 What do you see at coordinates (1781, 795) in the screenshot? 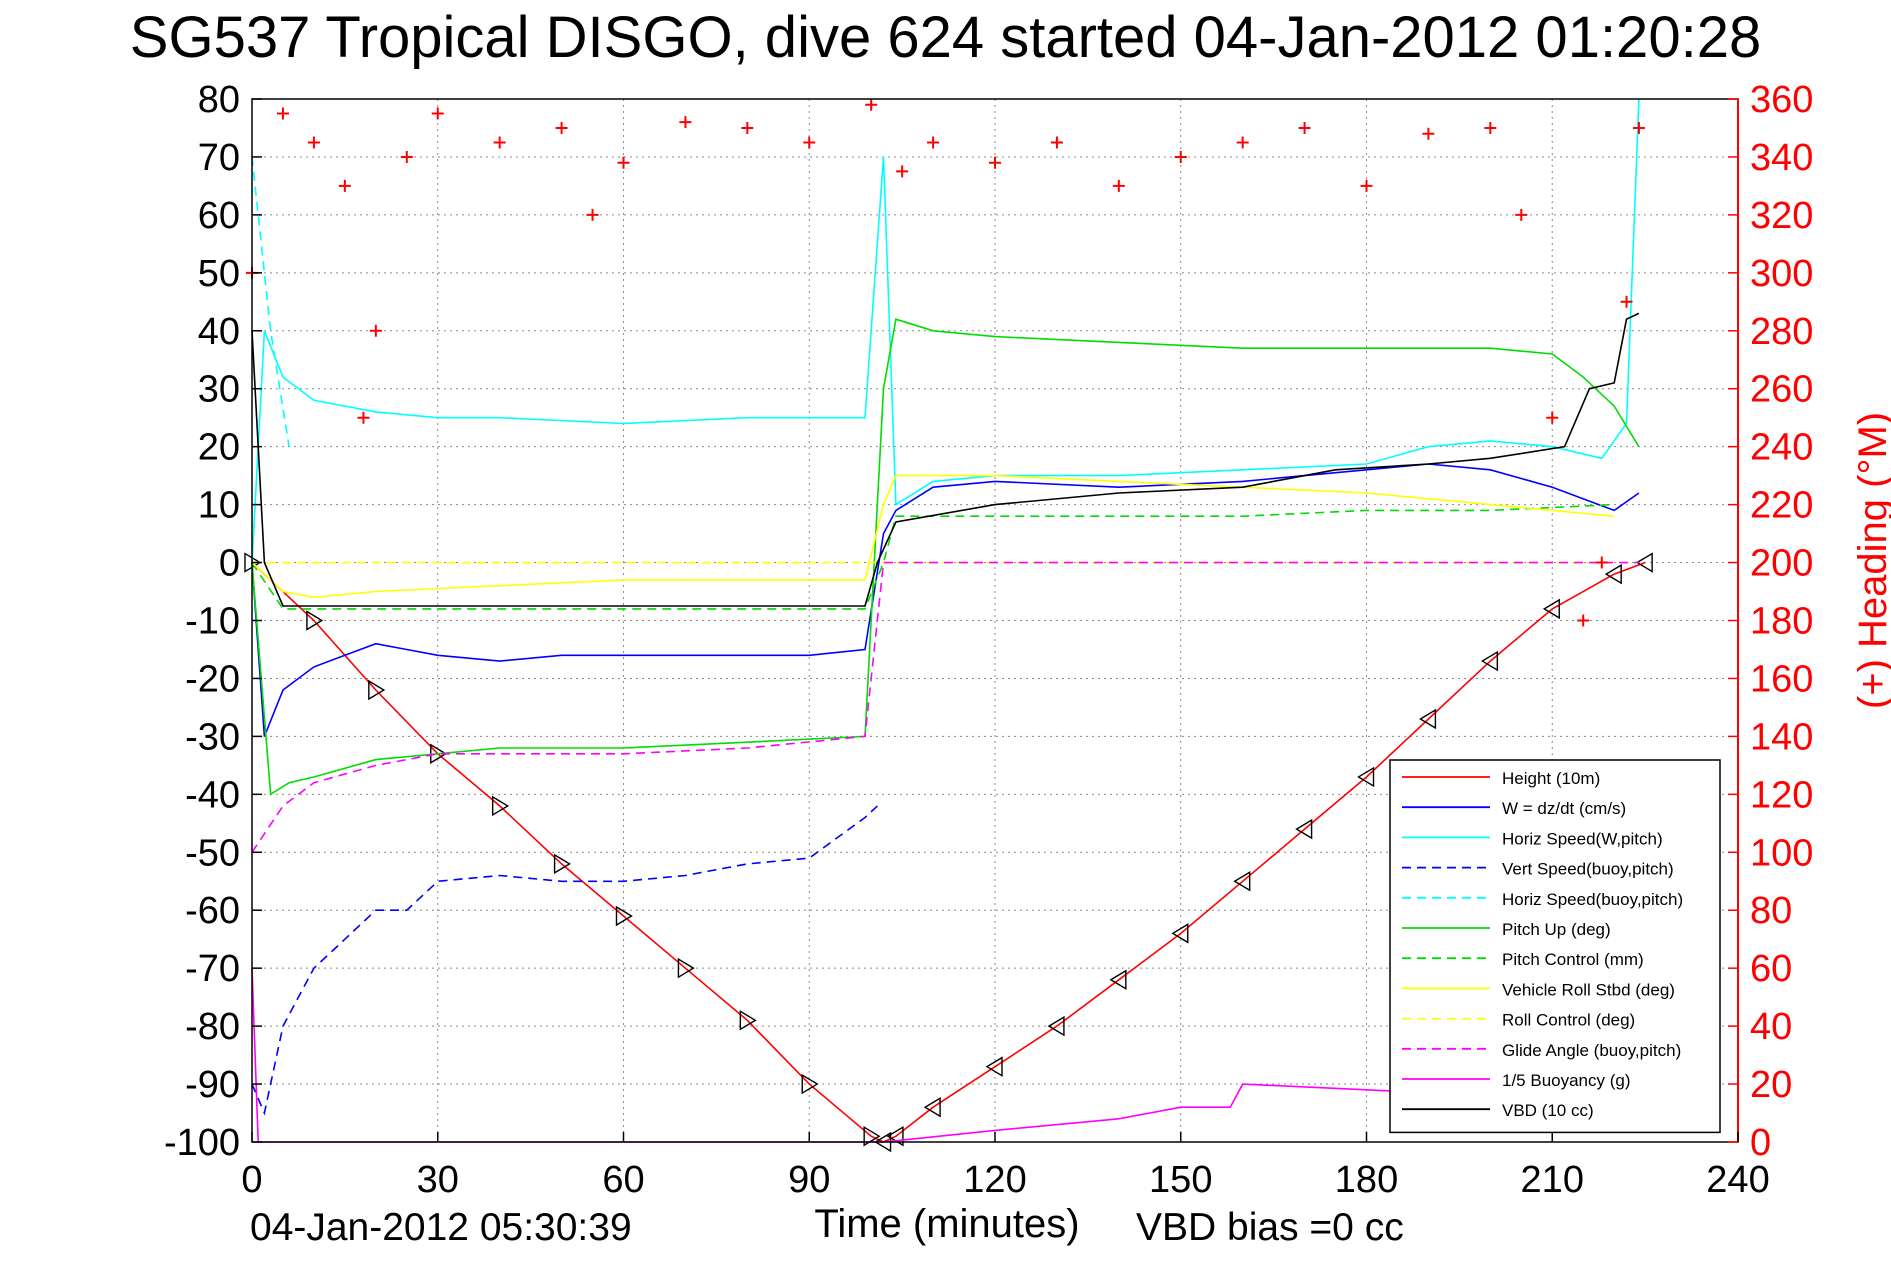
I see `y-right-tick-label: 120` at bounding box center [1781, 795].